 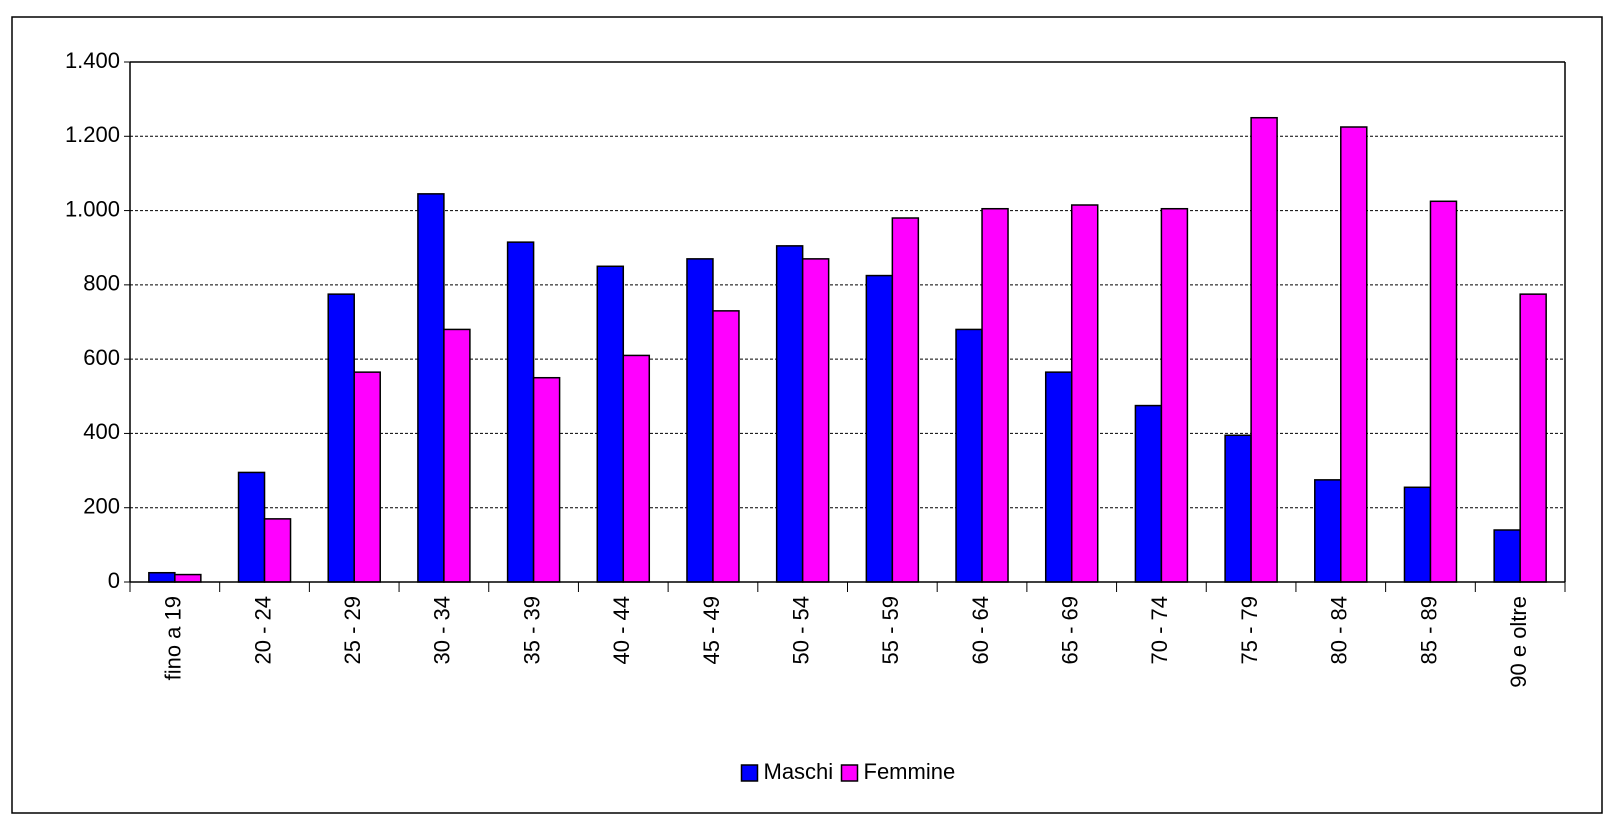 What do you see at coordinates (799, 771) in the screenshot?
I see `legend-label: Maschi` at bounding box center [799, 771].